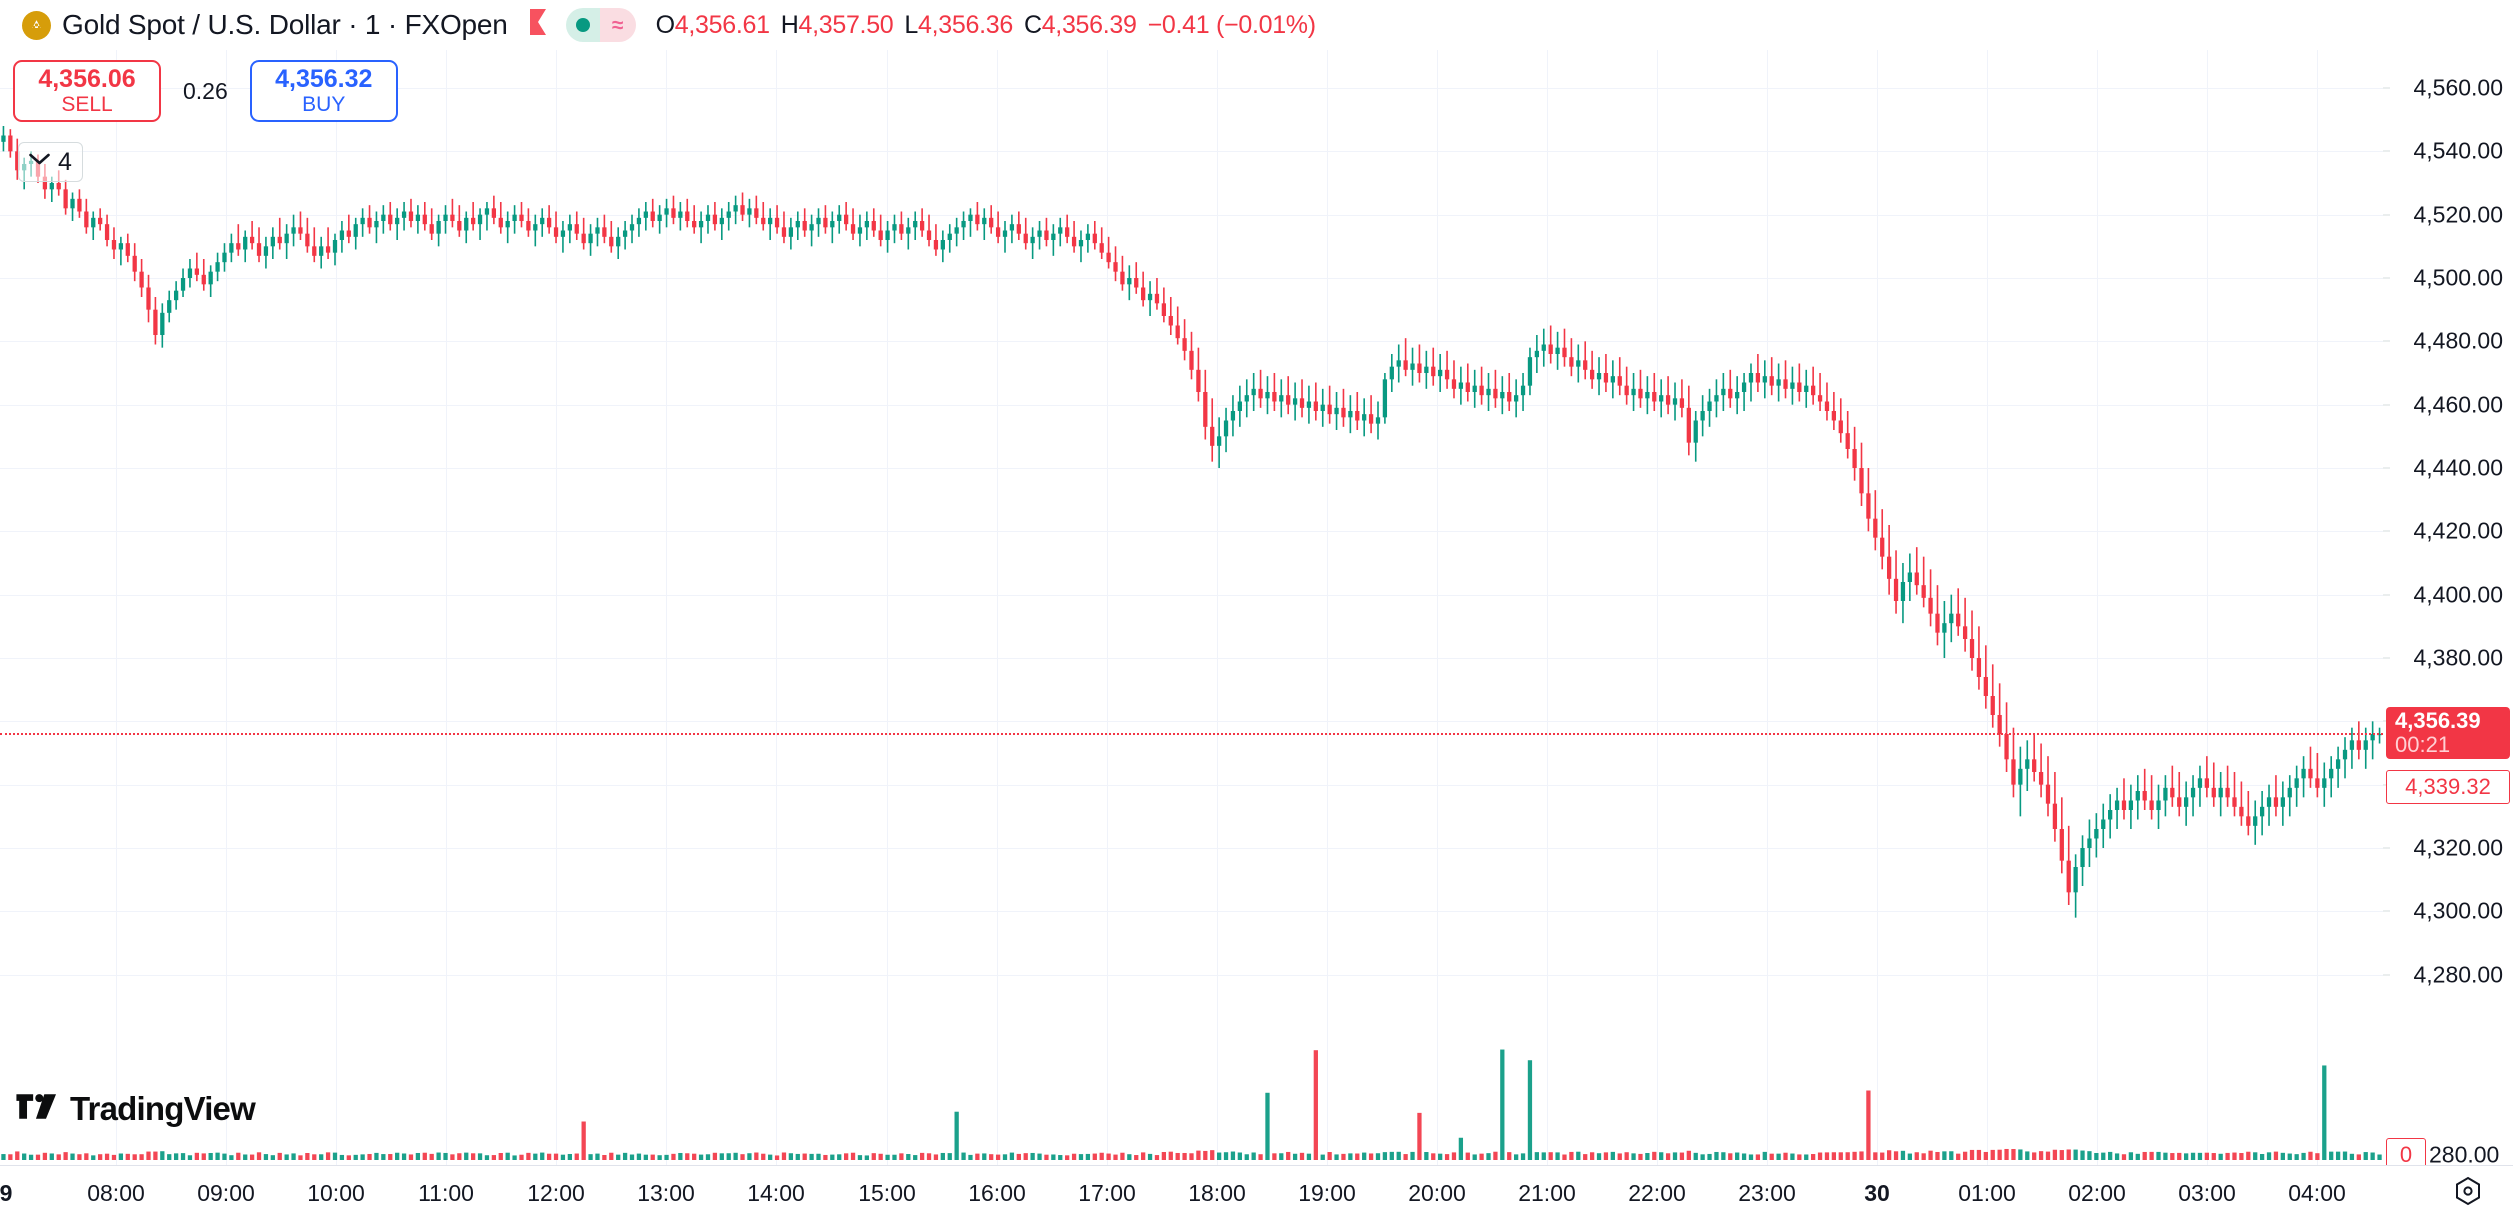 This screenshot has width=2513, height=1216. Describe the element at coordinates (789, 24) in the screenshot. I see `ohlc-high-label: H` at that location.